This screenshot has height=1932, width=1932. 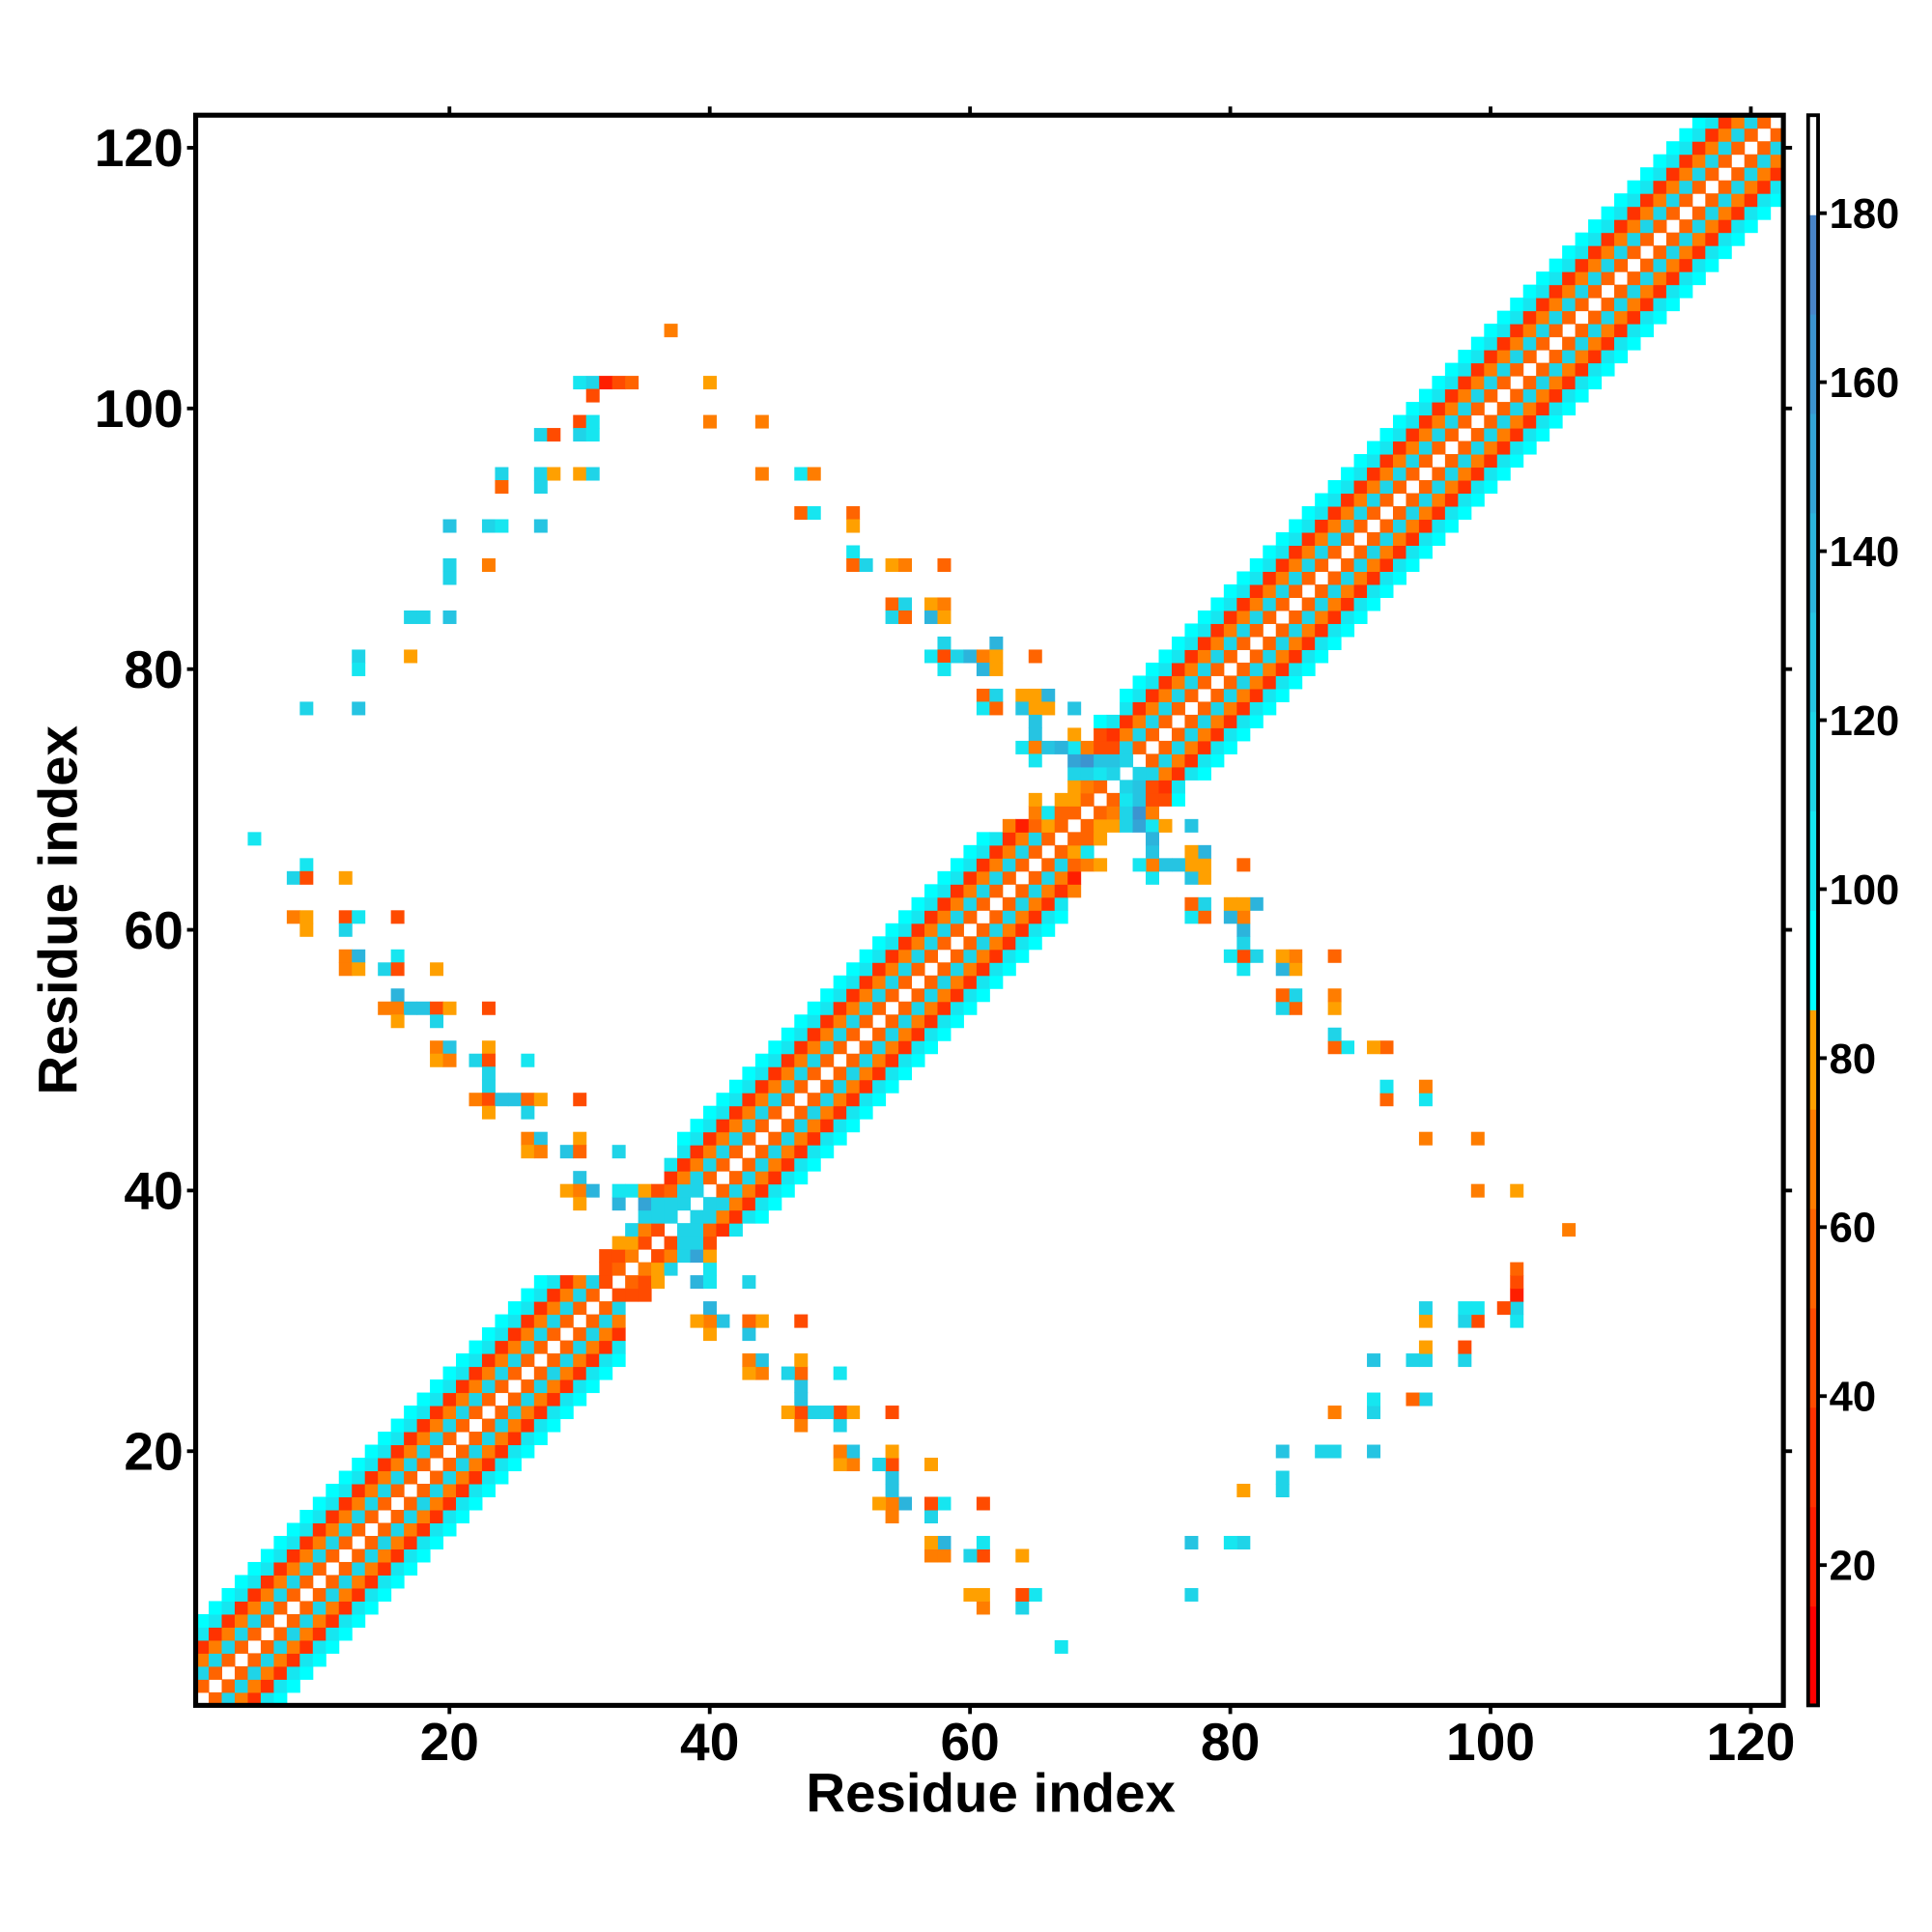 I want to click on colorbar-tick-label: 100, so click(x=1865, y=890).